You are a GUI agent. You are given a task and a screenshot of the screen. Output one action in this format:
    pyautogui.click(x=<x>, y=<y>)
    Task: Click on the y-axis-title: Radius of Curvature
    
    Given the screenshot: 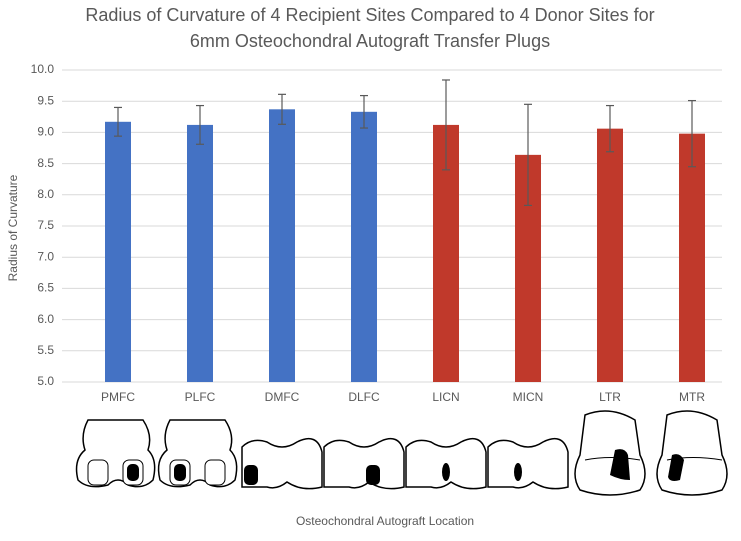 What is the action you would take?
    pyautogui.click(x=13, y=227)
    